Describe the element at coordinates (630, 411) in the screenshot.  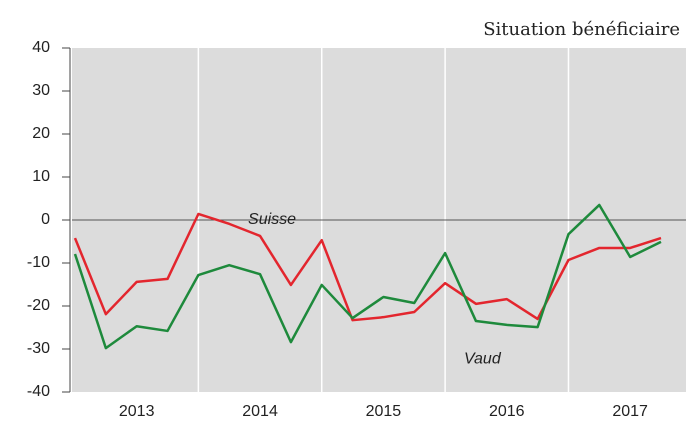
I see `x-group-label: 2017` at that location.